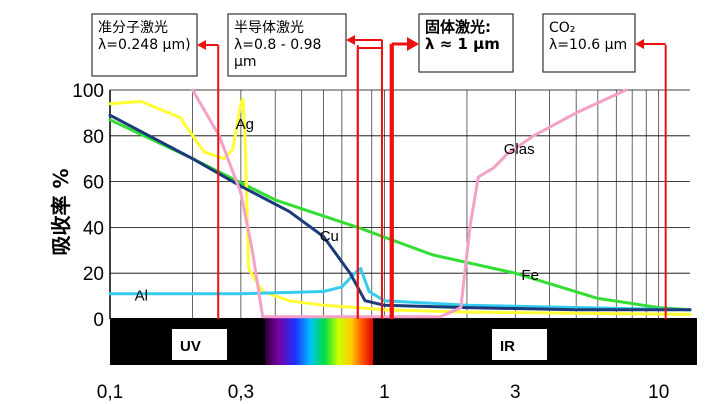  Describe the element at coordinates (190, 346) in the screenshot. I see `uv-label: UV` at that location.